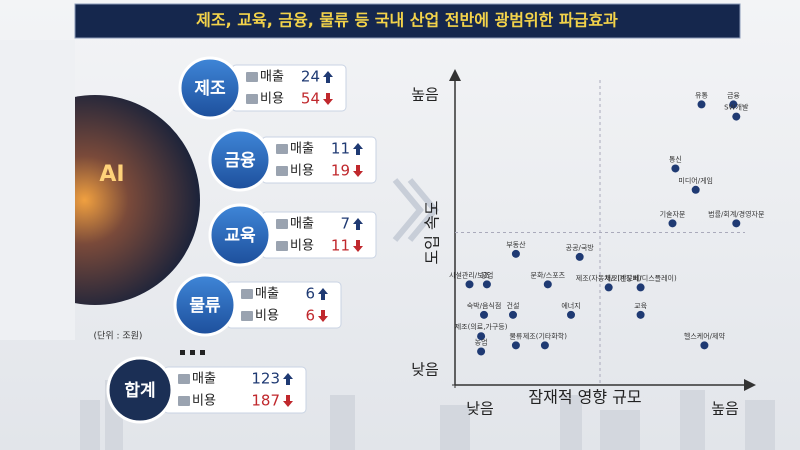 The image size is (800, 450). What do you see at coordinates (580, 247) in the screenshot?
I see `point-label: 공공/국방` at bounding box center [580, 247].